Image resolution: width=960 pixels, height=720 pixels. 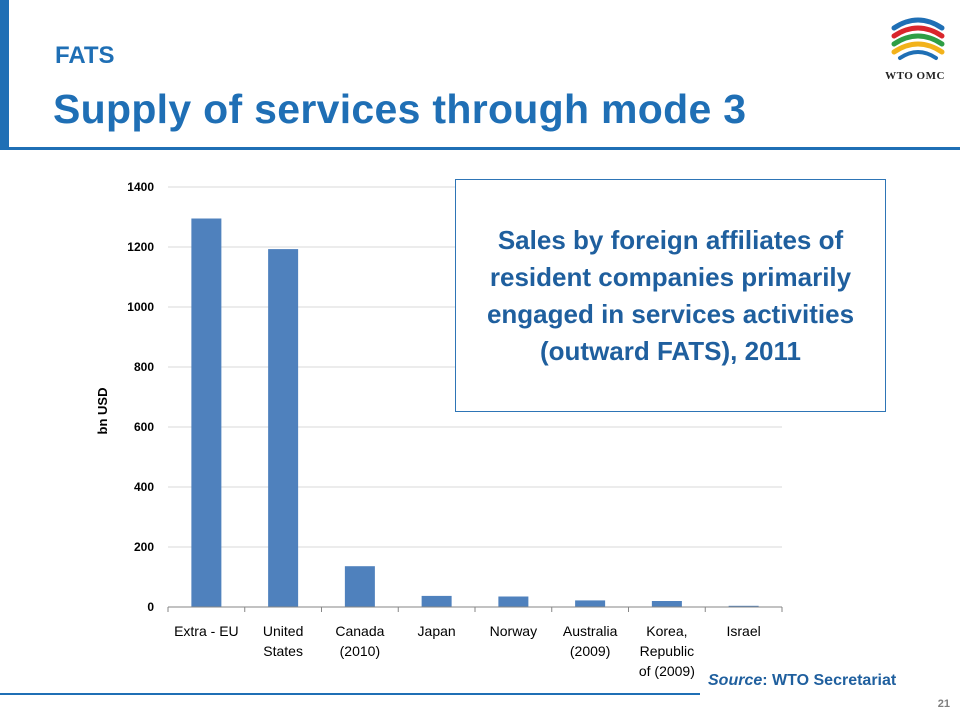 What do you see at coordinates (102, 411) in the screenshot?
I see `y-axis-label: bn USD` at bounding box center [102, 411].